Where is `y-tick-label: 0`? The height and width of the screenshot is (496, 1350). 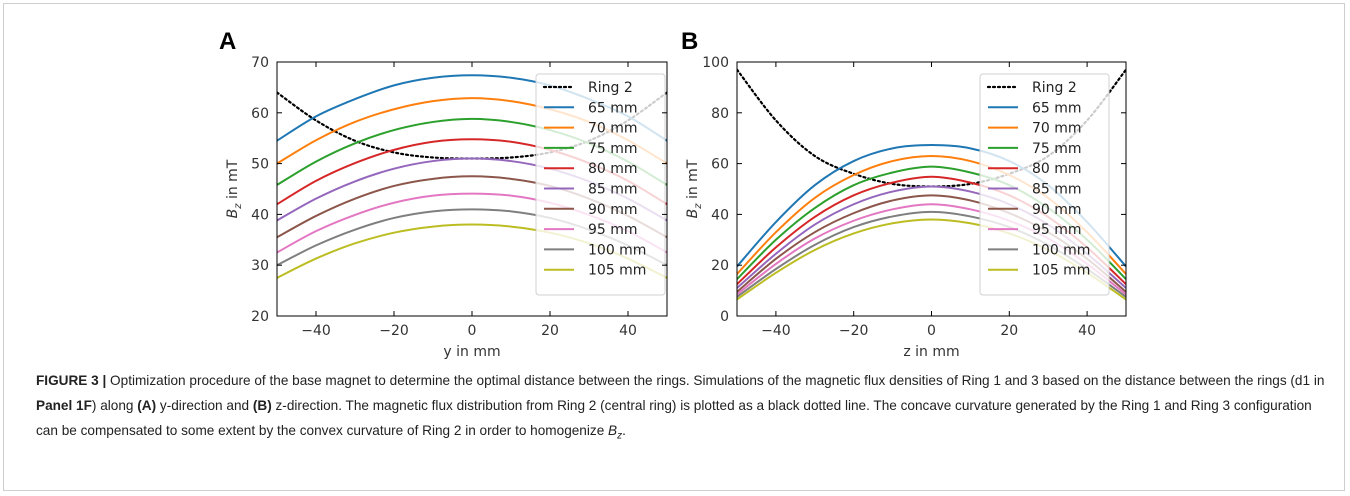 y-tick-label: 0 is located at coordinates (724, 317).